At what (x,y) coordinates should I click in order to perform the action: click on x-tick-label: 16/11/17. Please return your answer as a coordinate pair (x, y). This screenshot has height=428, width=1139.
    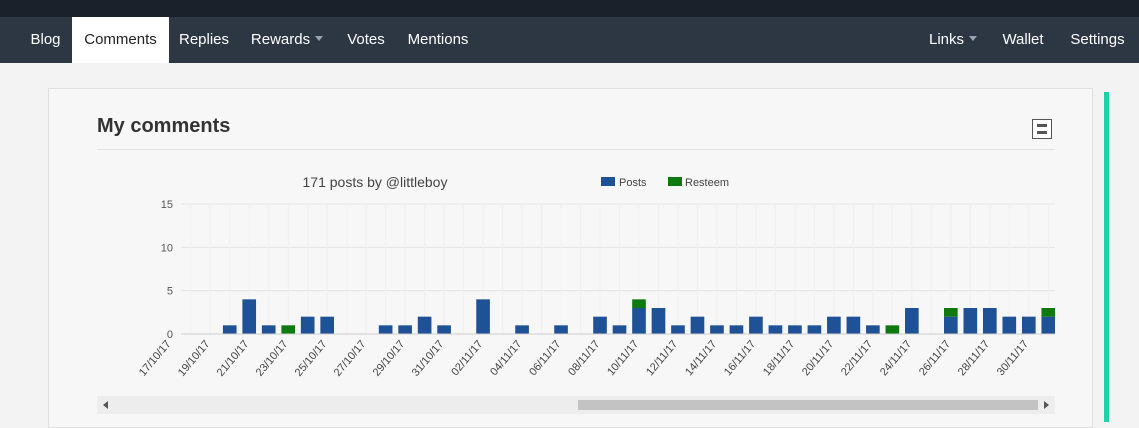
    Looking at the image, I should click on (740, 358).